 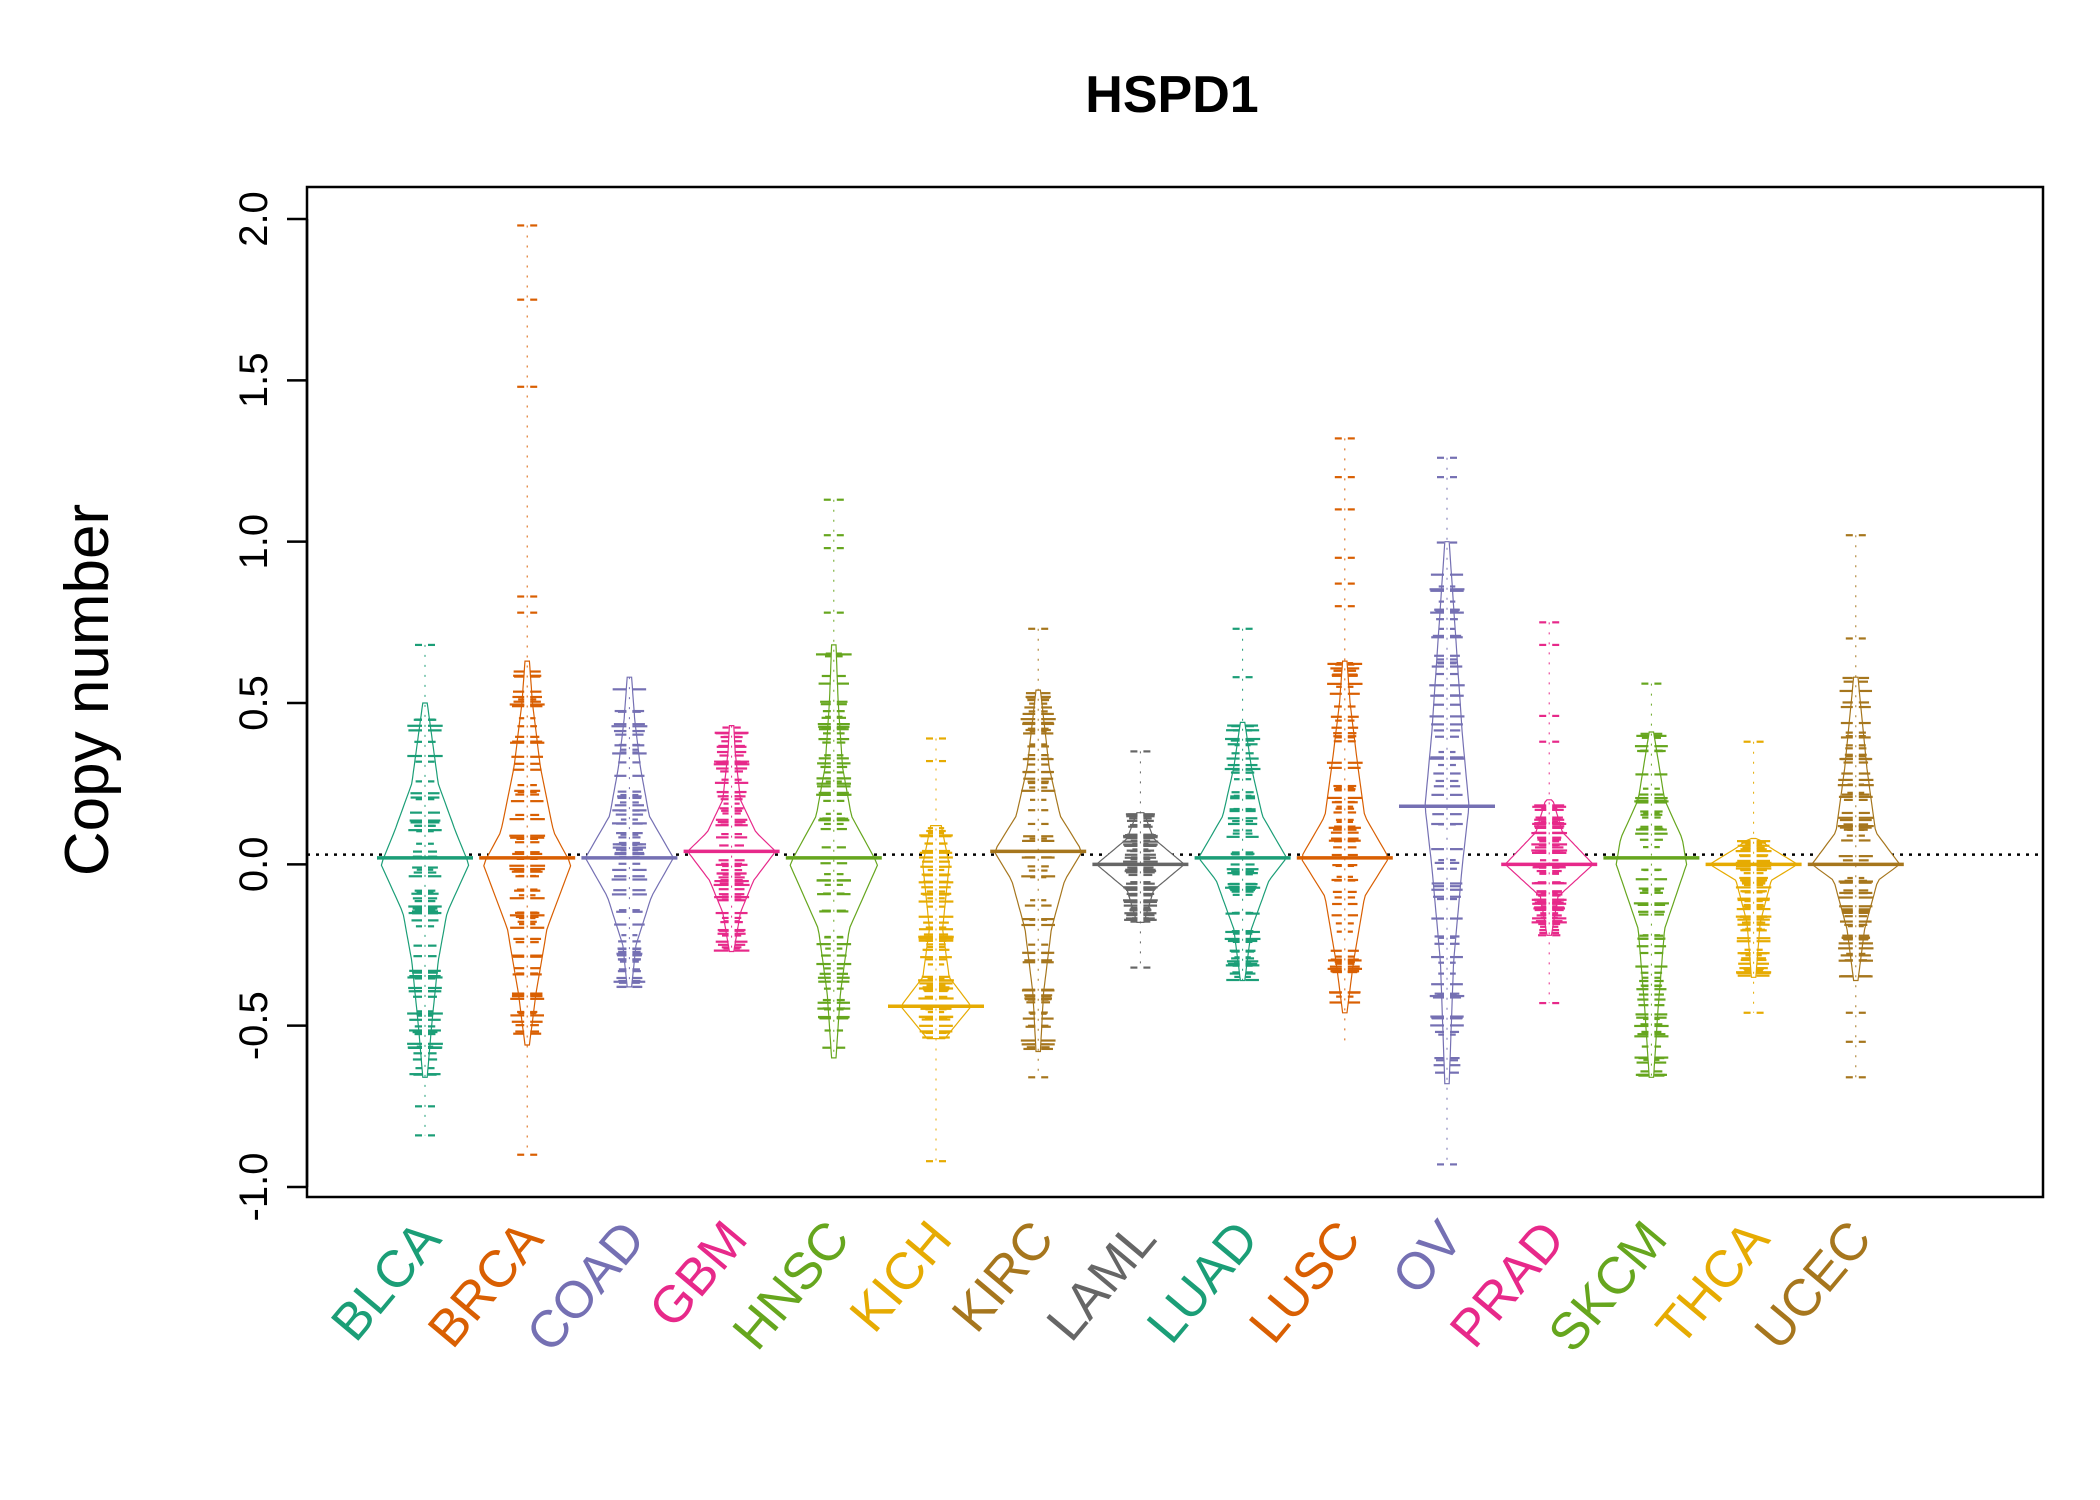 What do you see at coordinates (254, 542) in the screenshot?
I see `y-tick-label: 1.0` at bounding box center [254, 542].